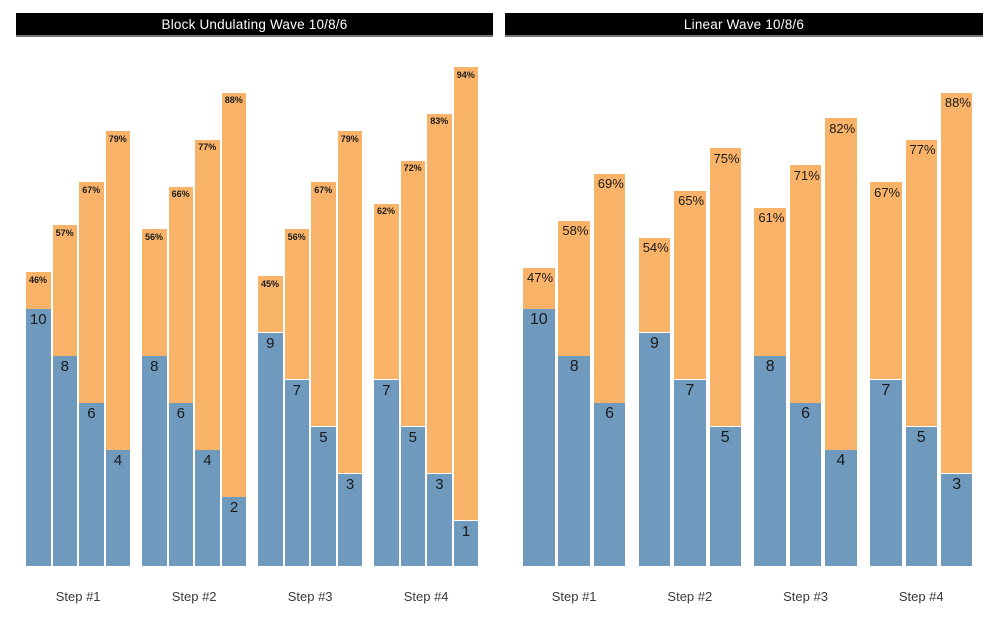  What do you see at coordinates (270, 343) in the screenshot?
I see `reps-label: 9` at bounding box center [270, 343].